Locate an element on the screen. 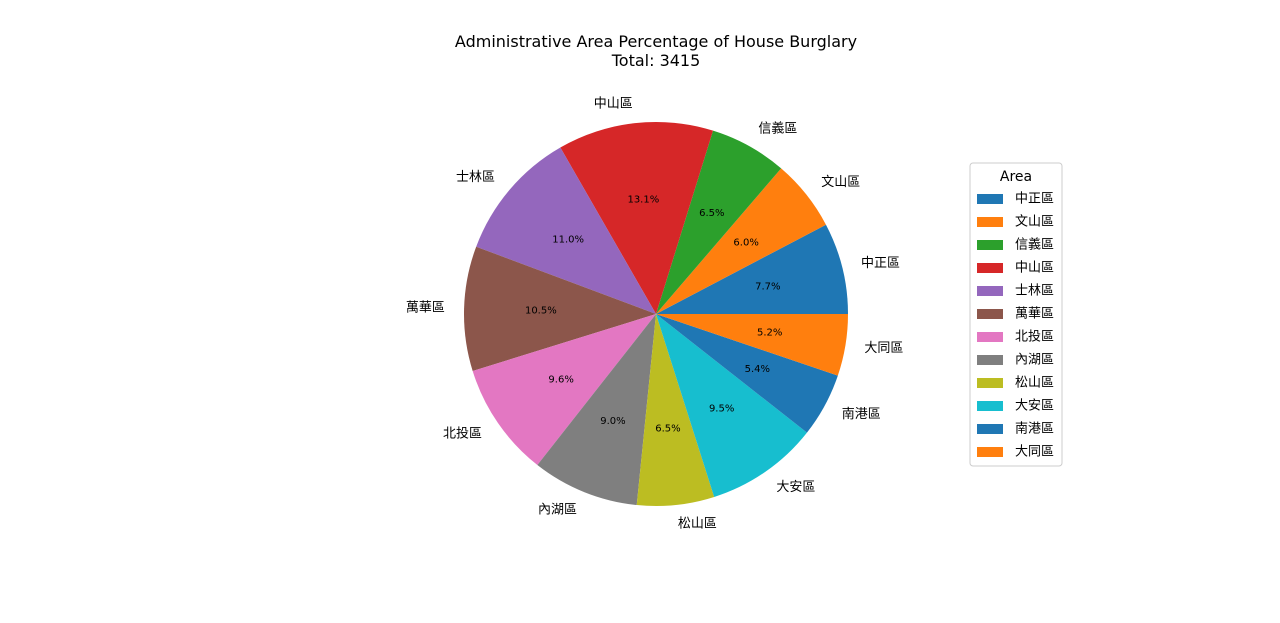 The width and height of the screenshot is (1280, 623). slice-label: 南港區 is located at coordinates (861, 414).